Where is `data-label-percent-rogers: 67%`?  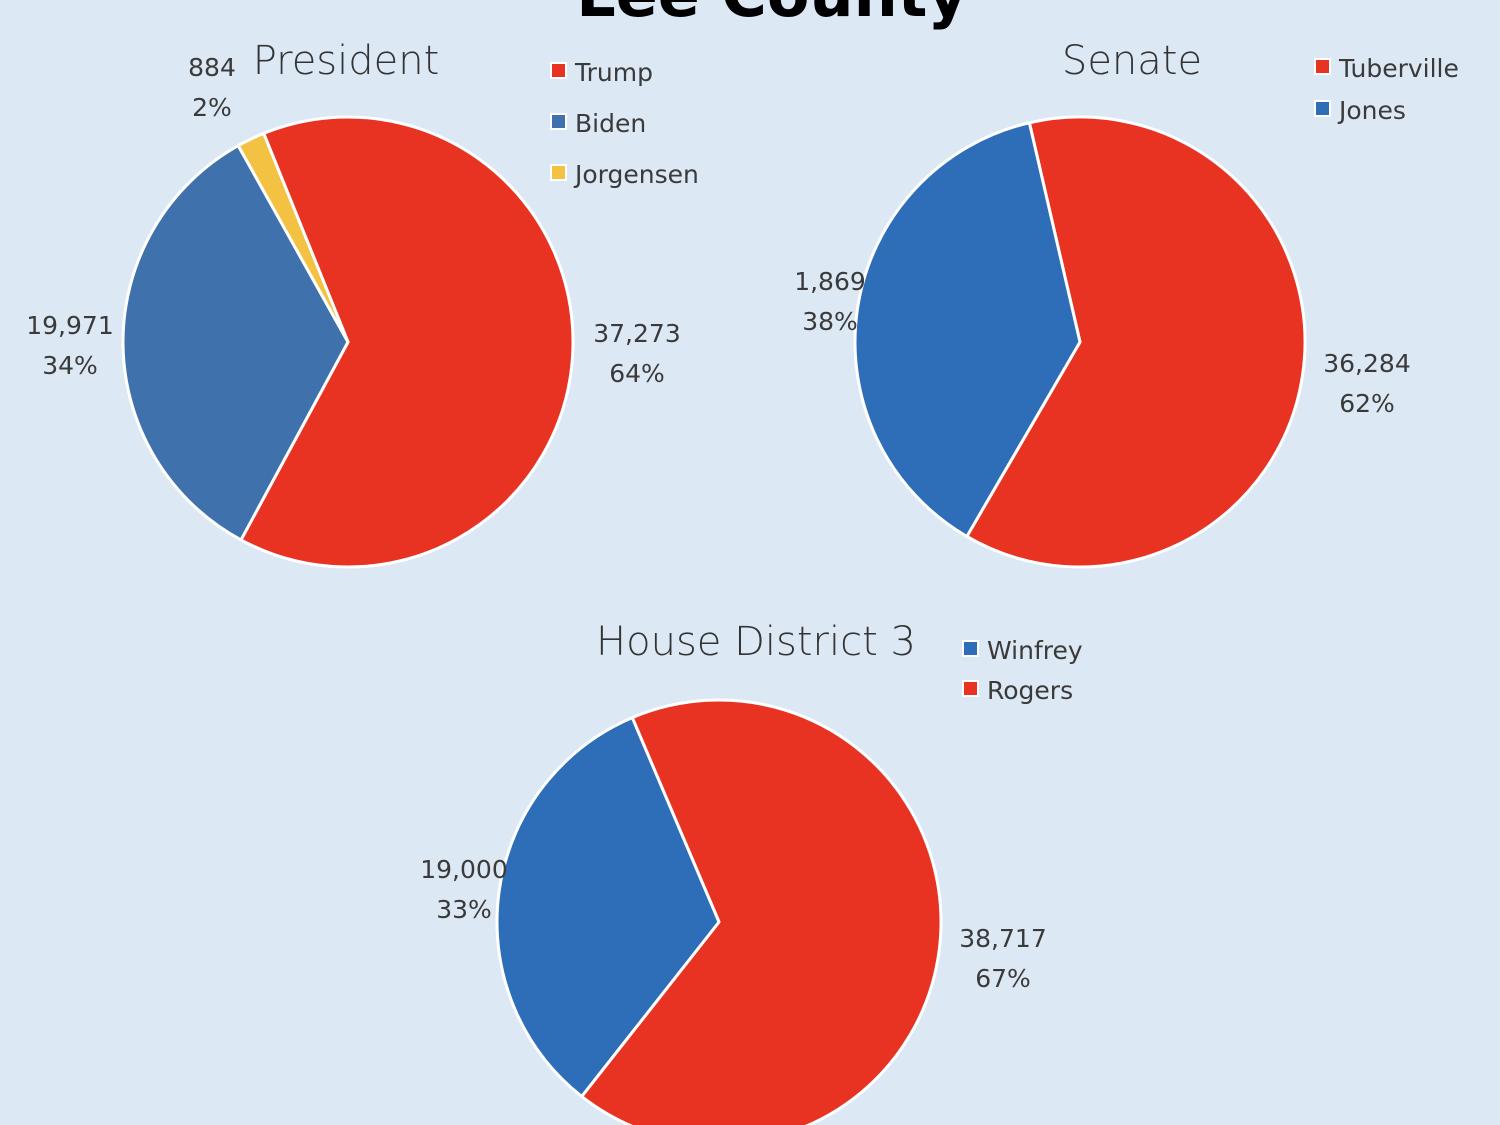 data-label-percent-rogers: 67% is located at coordinates (1003, 978).